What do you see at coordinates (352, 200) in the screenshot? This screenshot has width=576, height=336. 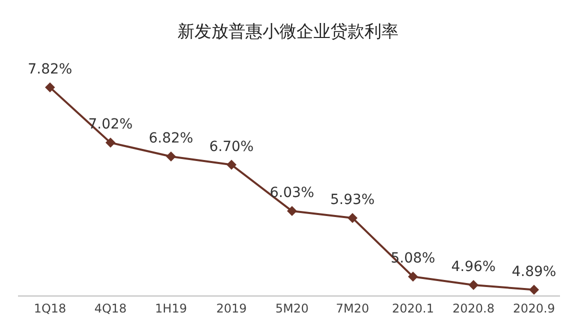 I see `data-label: 5.93%` at bounding box center [352, 200].